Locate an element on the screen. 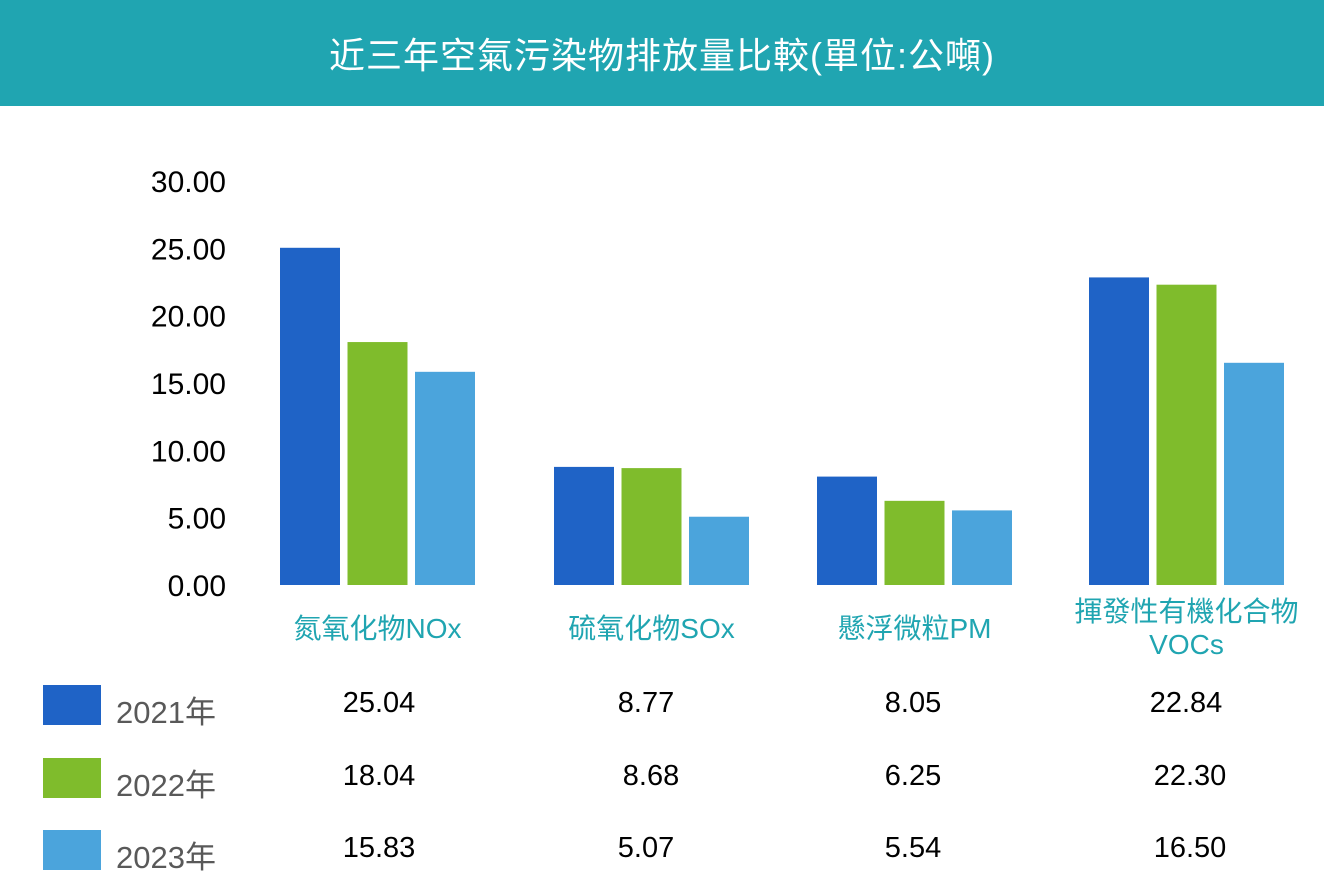 The height and width of the screenshot is (879, 1324). table-cell: 5.07 is located at coordinates (646, 848).